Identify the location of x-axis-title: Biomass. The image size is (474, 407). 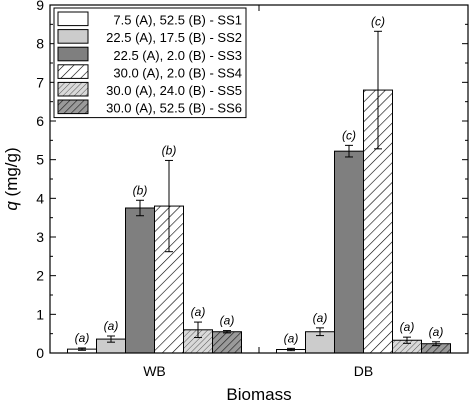
(258, 394).